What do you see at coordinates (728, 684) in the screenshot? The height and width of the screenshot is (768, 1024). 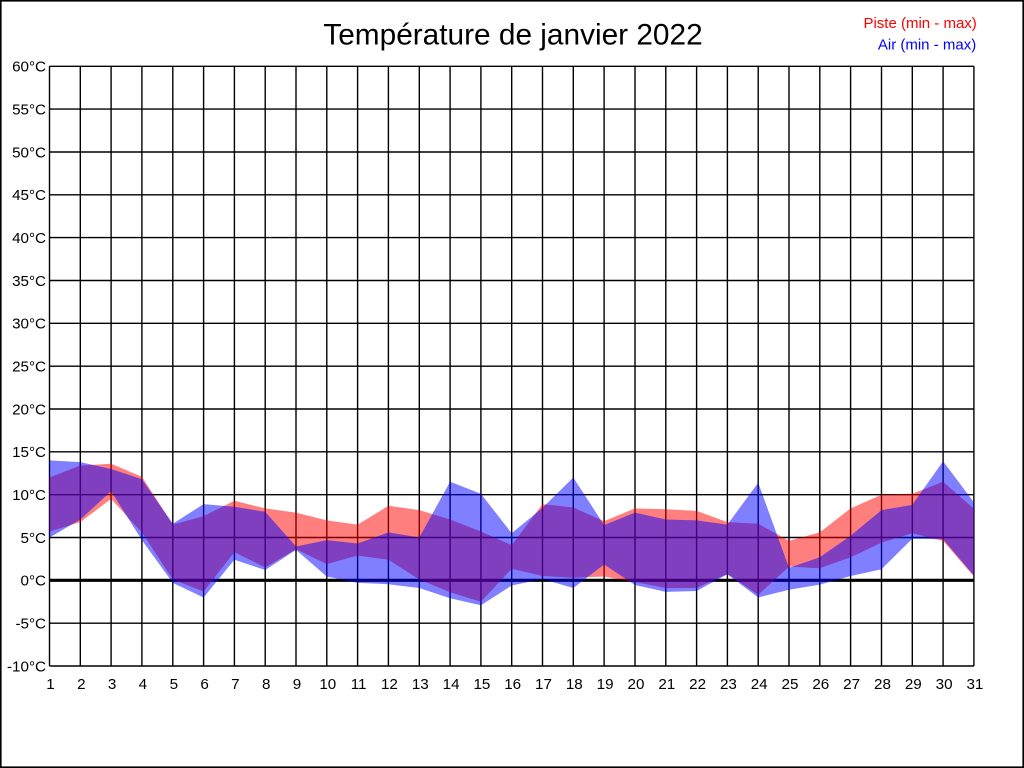 I see `svg-text: 23` at bounding box center [728, 684].